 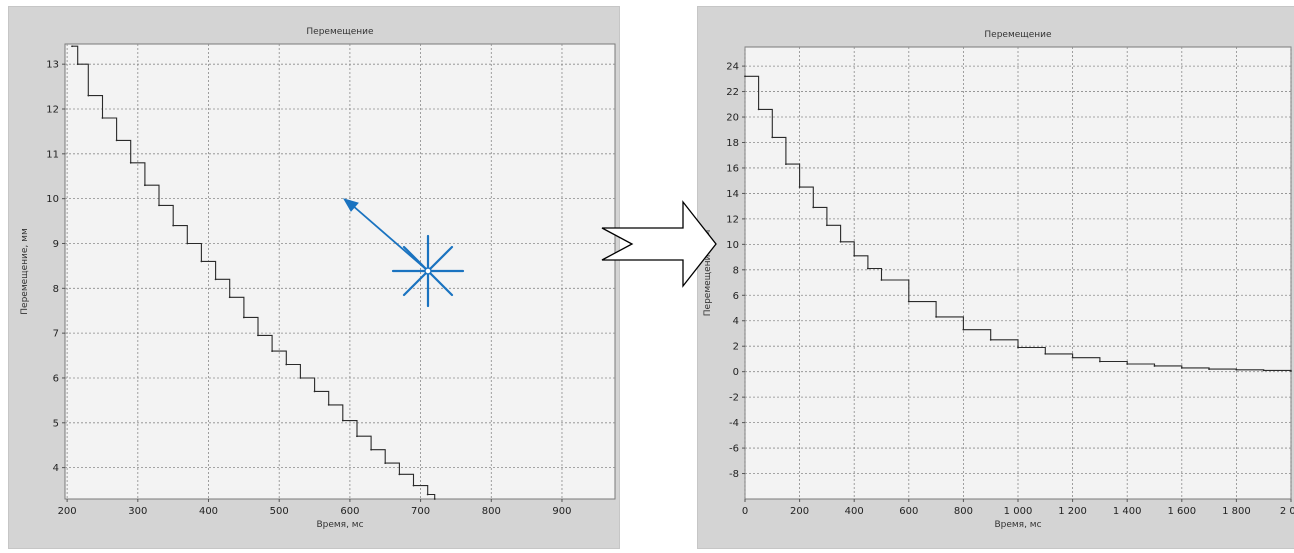 I want to click on chart-1-x-tick-label: 600, so click(x=349, y=511).